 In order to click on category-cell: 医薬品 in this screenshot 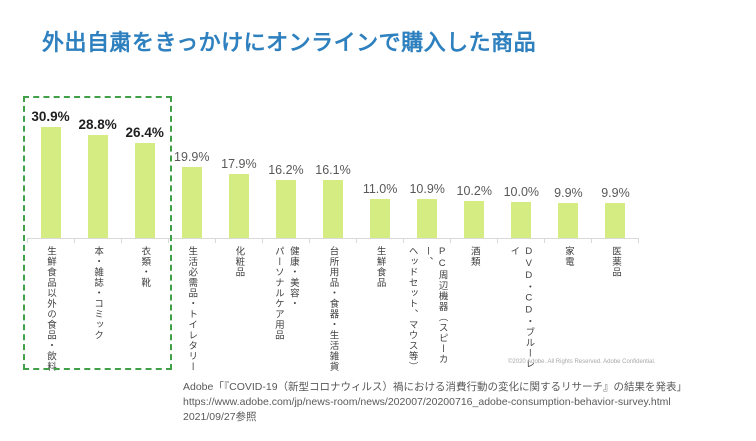, I will do `click(615, 310)`.